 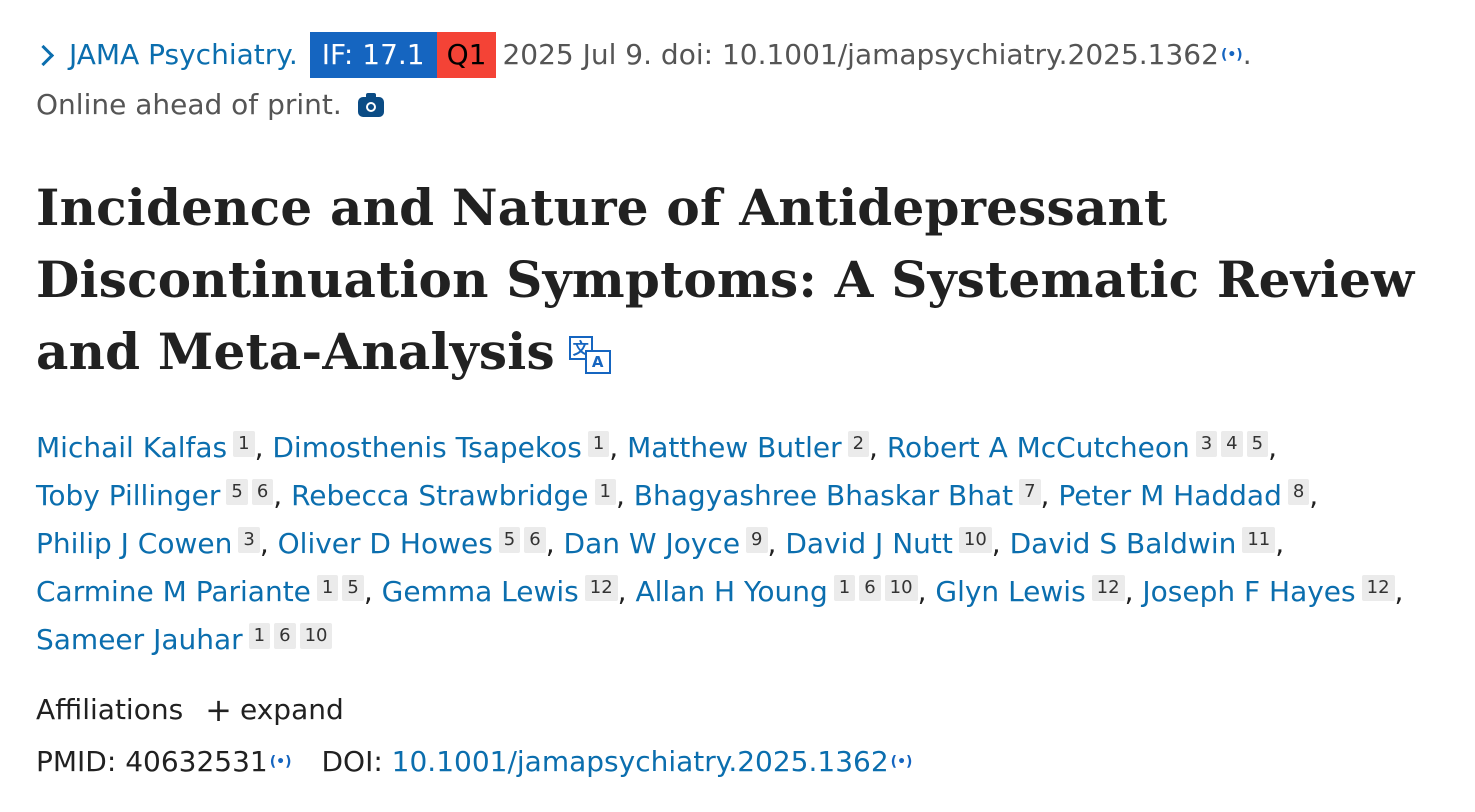 I want to click on author-name-link: Allan H Young, so click(x=731, y=591).